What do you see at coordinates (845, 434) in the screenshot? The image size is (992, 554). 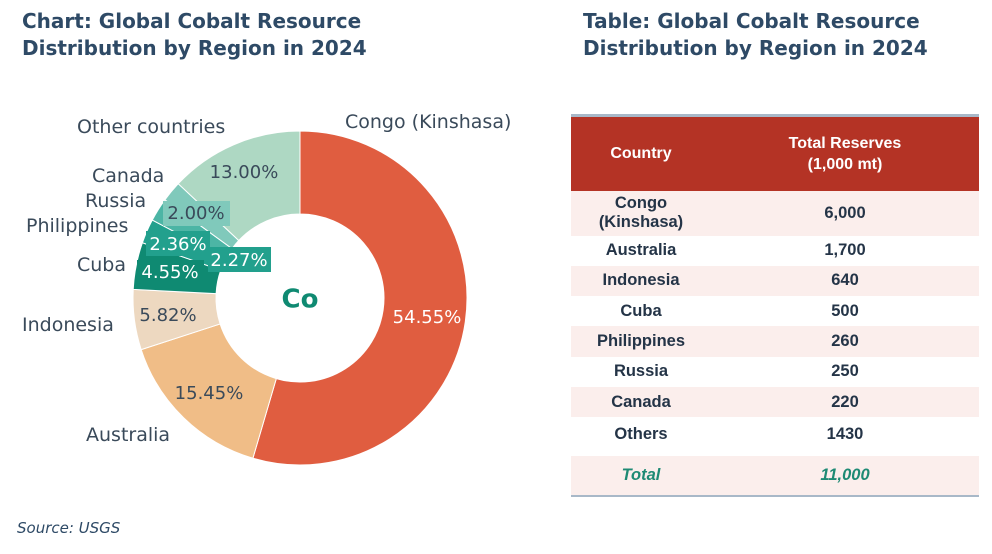 I see `row-reserves: 1430` at bounding box center [845, 434].